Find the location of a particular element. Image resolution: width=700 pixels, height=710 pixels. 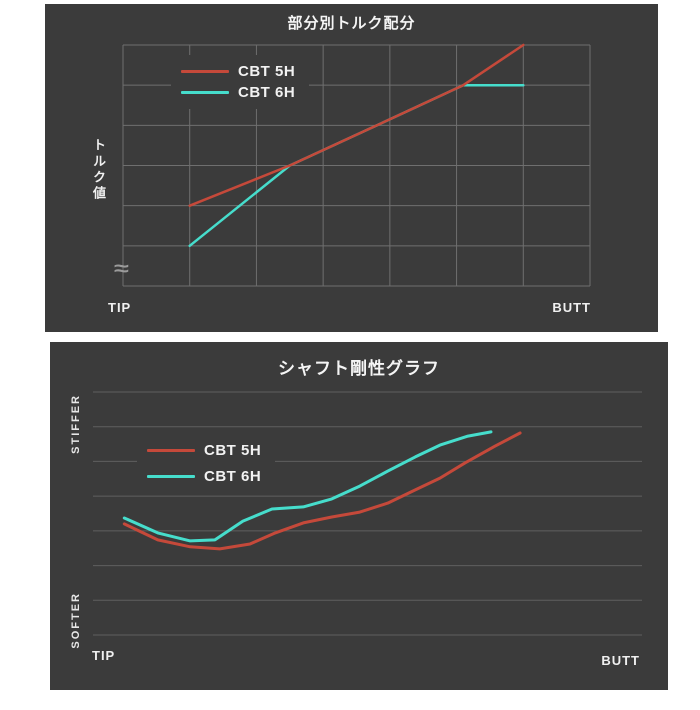

y-axis-label-stiffer: STIFFER is located at coordinates (76, 424).